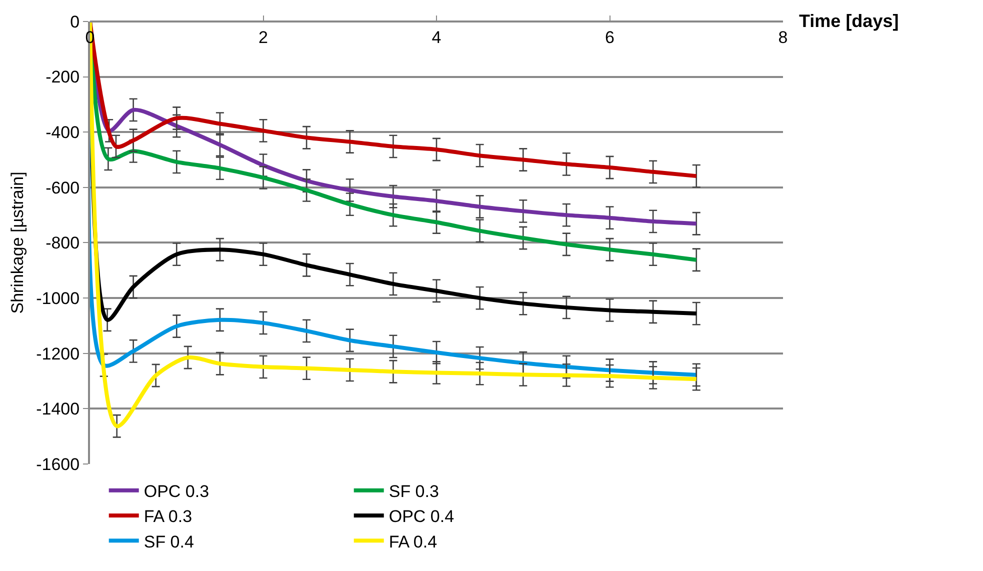 This screenshot has width=983, height=571. What do you see at coordinates (63, 188) in the screenshot?
I see `y-tick-label: -600` at bounding box center [63, 188].